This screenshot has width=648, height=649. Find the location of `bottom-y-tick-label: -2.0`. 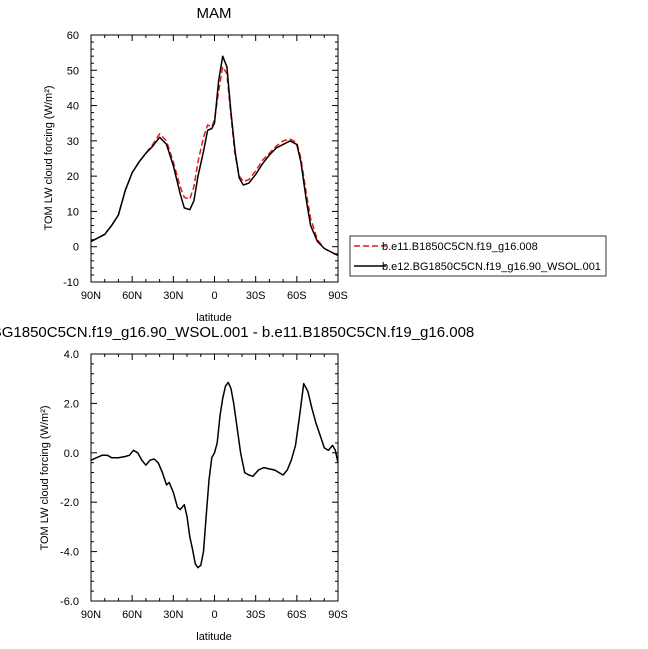

bottom-y-tick-label: -2.0 is located at coordinates (69, 503).